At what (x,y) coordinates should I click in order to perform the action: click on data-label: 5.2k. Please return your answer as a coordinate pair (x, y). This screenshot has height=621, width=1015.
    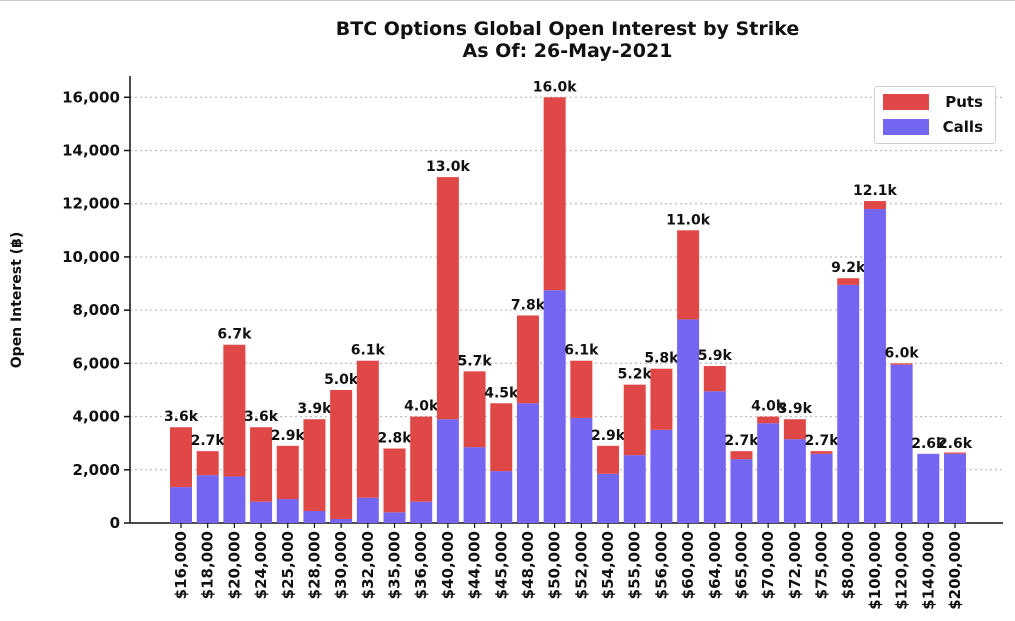
    Looking at the image, I should click on (635, 375).